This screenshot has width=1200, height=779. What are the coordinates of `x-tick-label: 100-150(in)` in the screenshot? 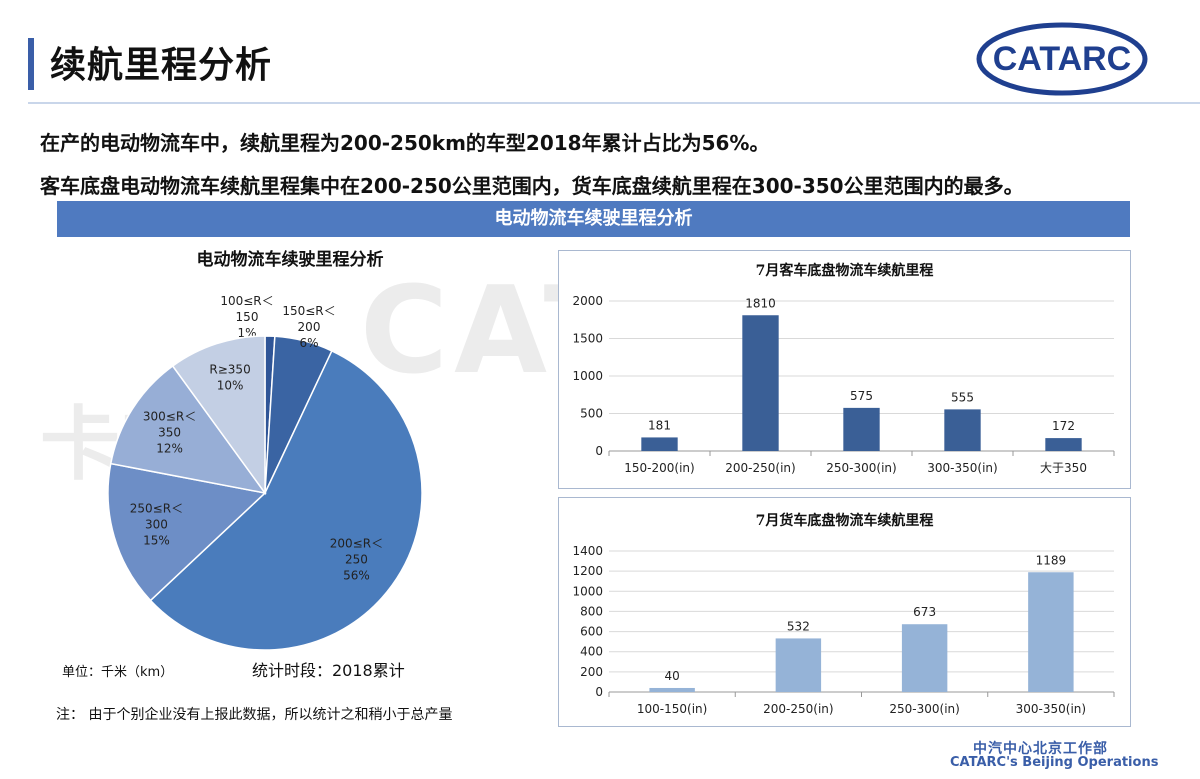 It's located at (672, 709).